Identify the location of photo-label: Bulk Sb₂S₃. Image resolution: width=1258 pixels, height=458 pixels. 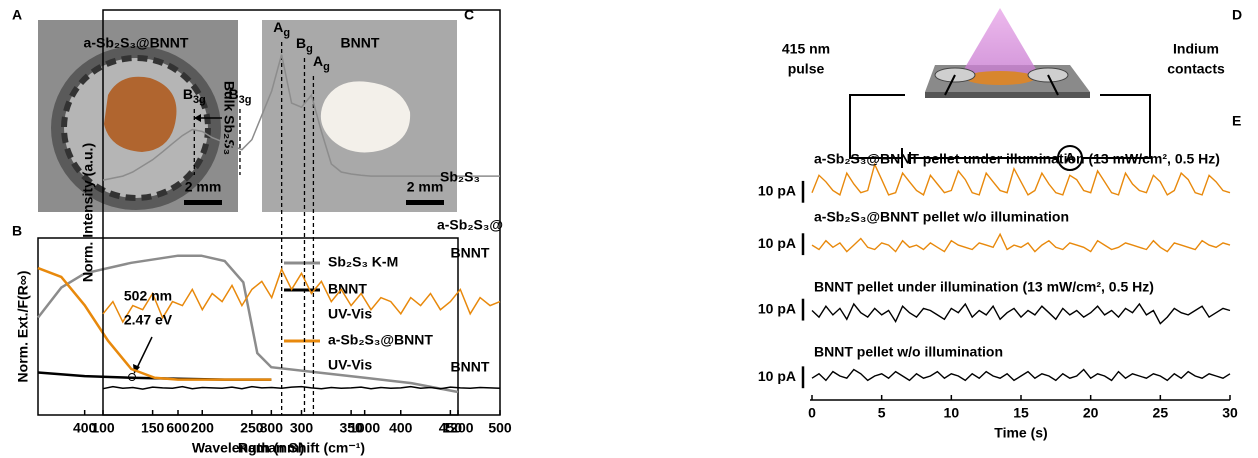
(229, 118).